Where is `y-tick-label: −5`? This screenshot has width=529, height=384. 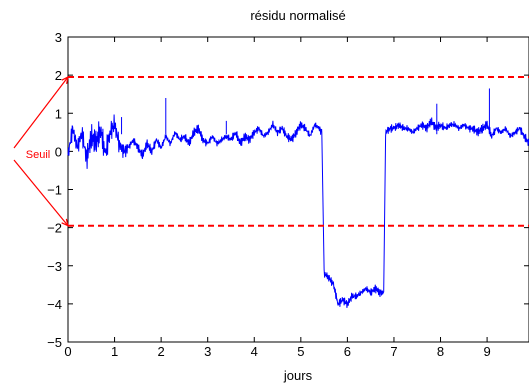 y-tick-label: −5 is located at coordinates (54, 342).